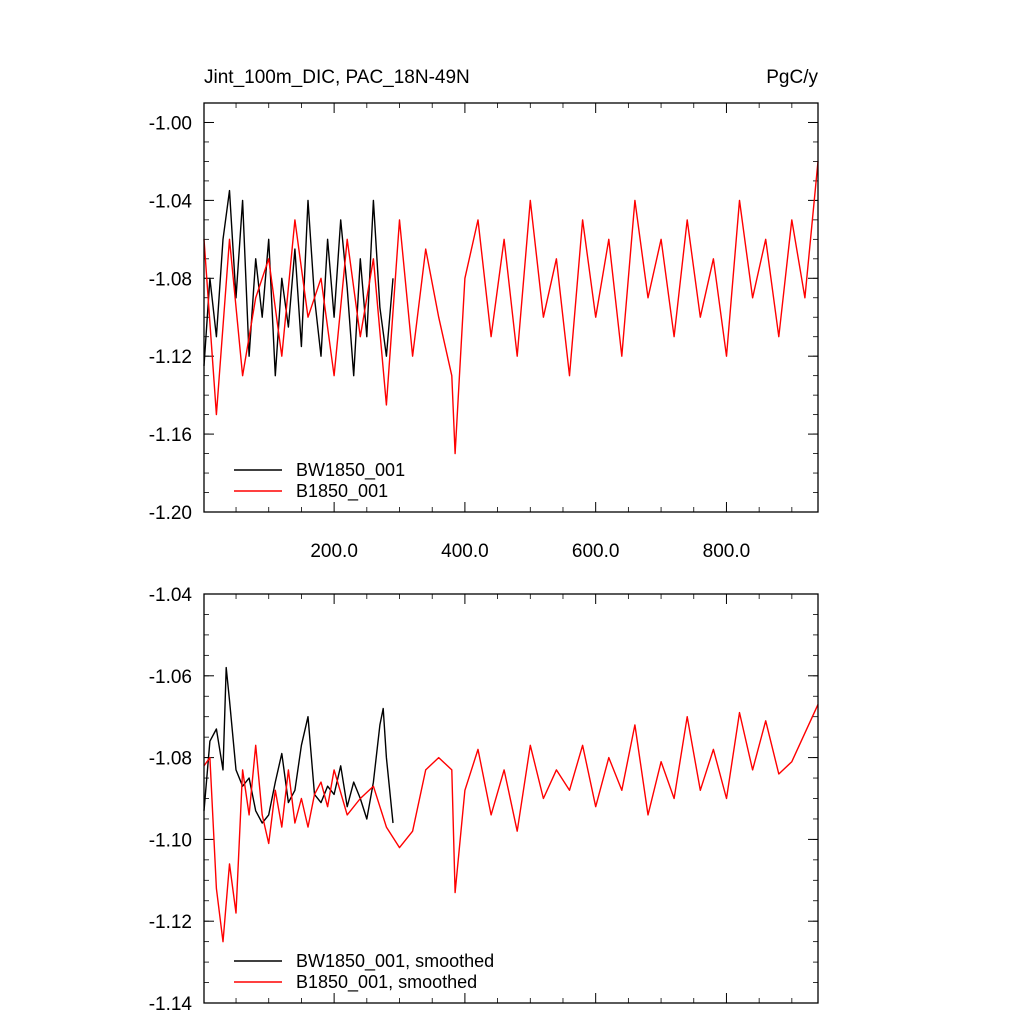 This screenshot has height=1024, width=1024. I want to click on bottom-ytick-label: -1.04, so click(171, 595).